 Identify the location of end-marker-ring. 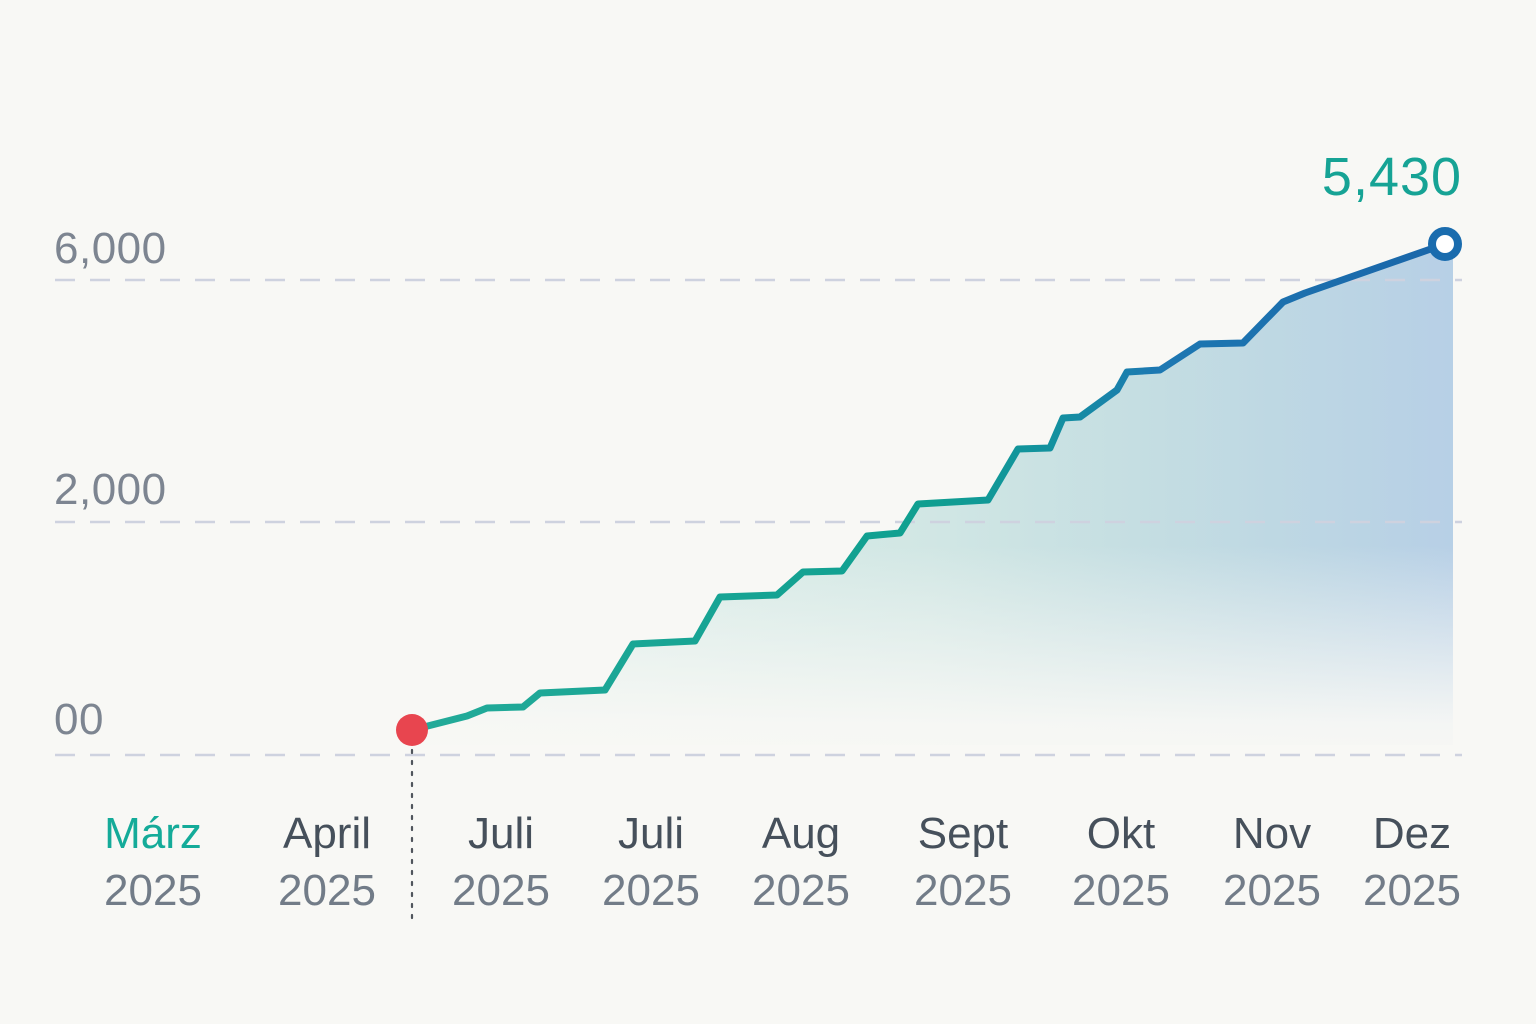
(1445, 244).